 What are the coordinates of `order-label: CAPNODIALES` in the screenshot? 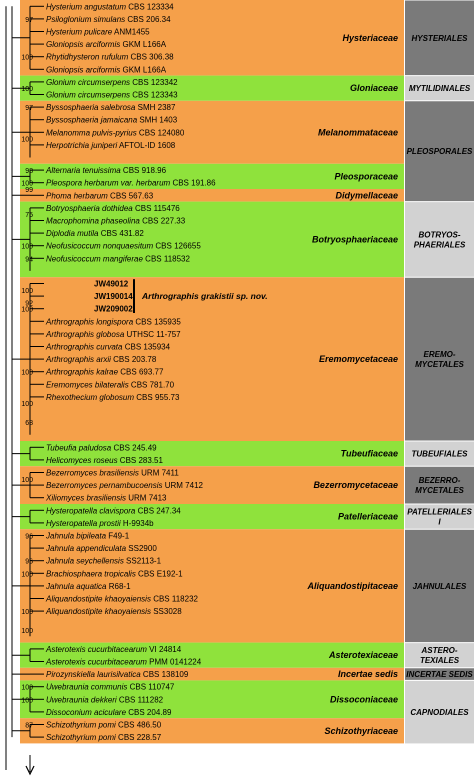 It's located at (439, 712).